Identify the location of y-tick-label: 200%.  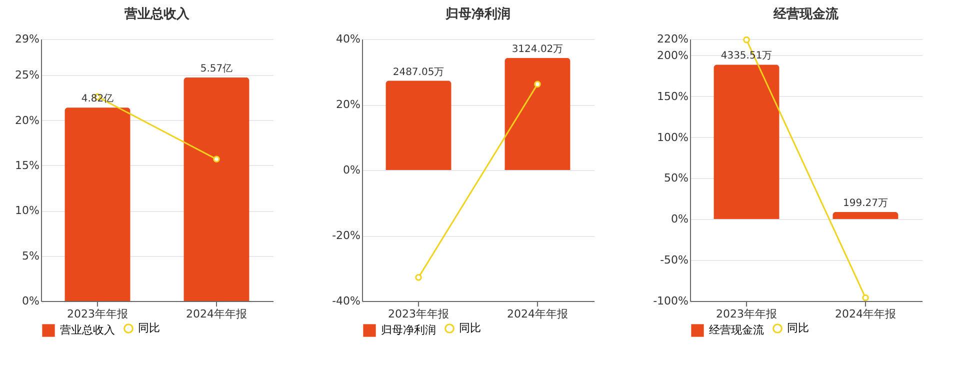
(672, 55).